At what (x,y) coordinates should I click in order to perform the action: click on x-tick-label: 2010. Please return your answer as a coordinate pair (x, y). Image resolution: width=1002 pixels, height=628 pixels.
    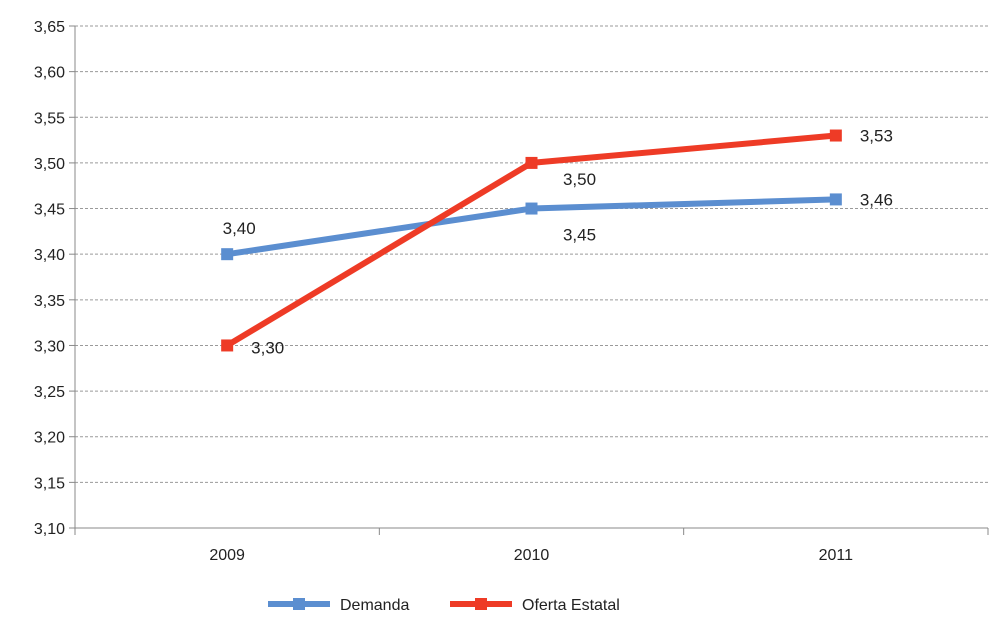
    Looking at the image, I should click on (532, 555).